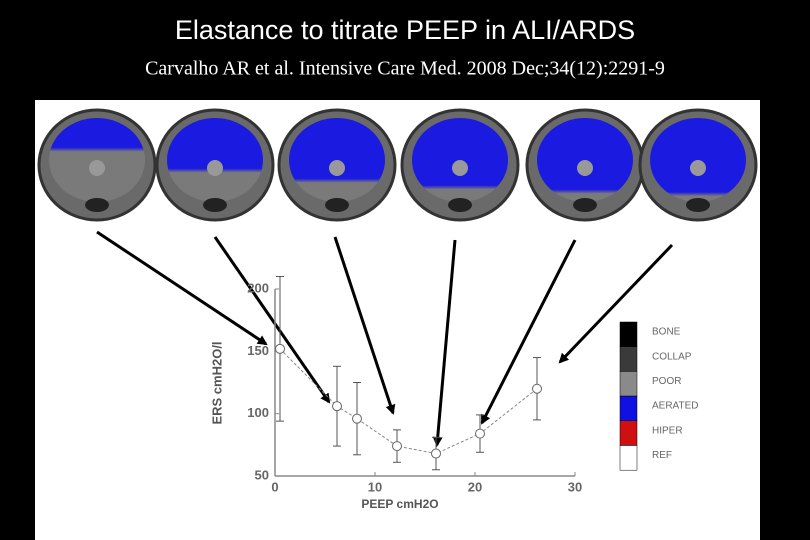  What do you see at coordinates (675, 406) in the screenshot?
I see `legend-label: AERATED` at bounding box center [675, 406].